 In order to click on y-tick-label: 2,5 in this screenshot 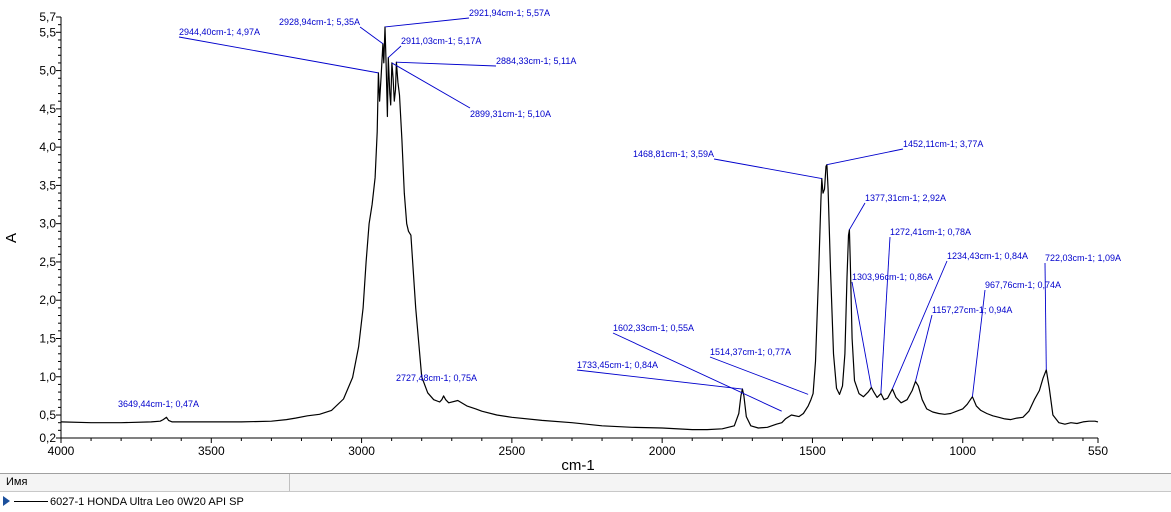, I will do `click(47, 262)`.